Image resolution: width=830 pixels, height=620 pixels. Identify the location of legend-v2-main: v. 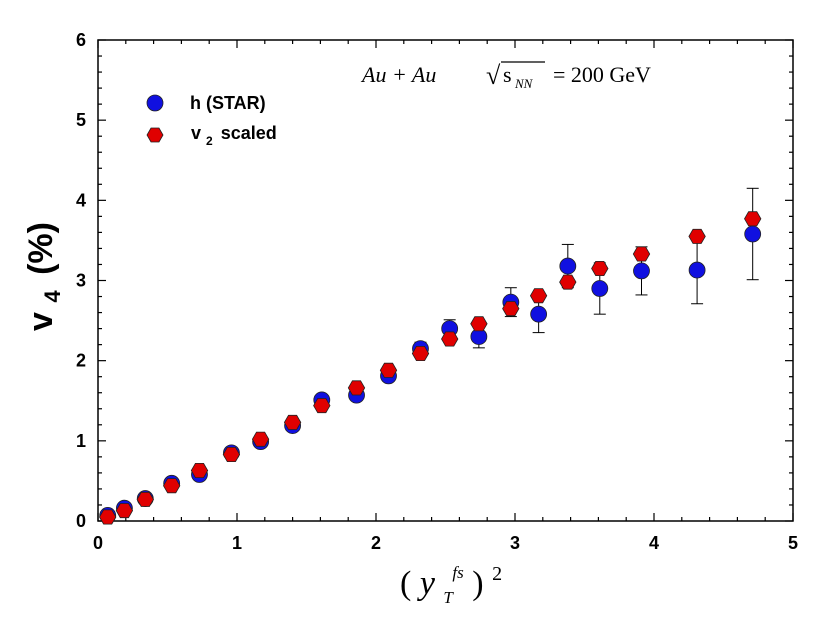
(196, 133).